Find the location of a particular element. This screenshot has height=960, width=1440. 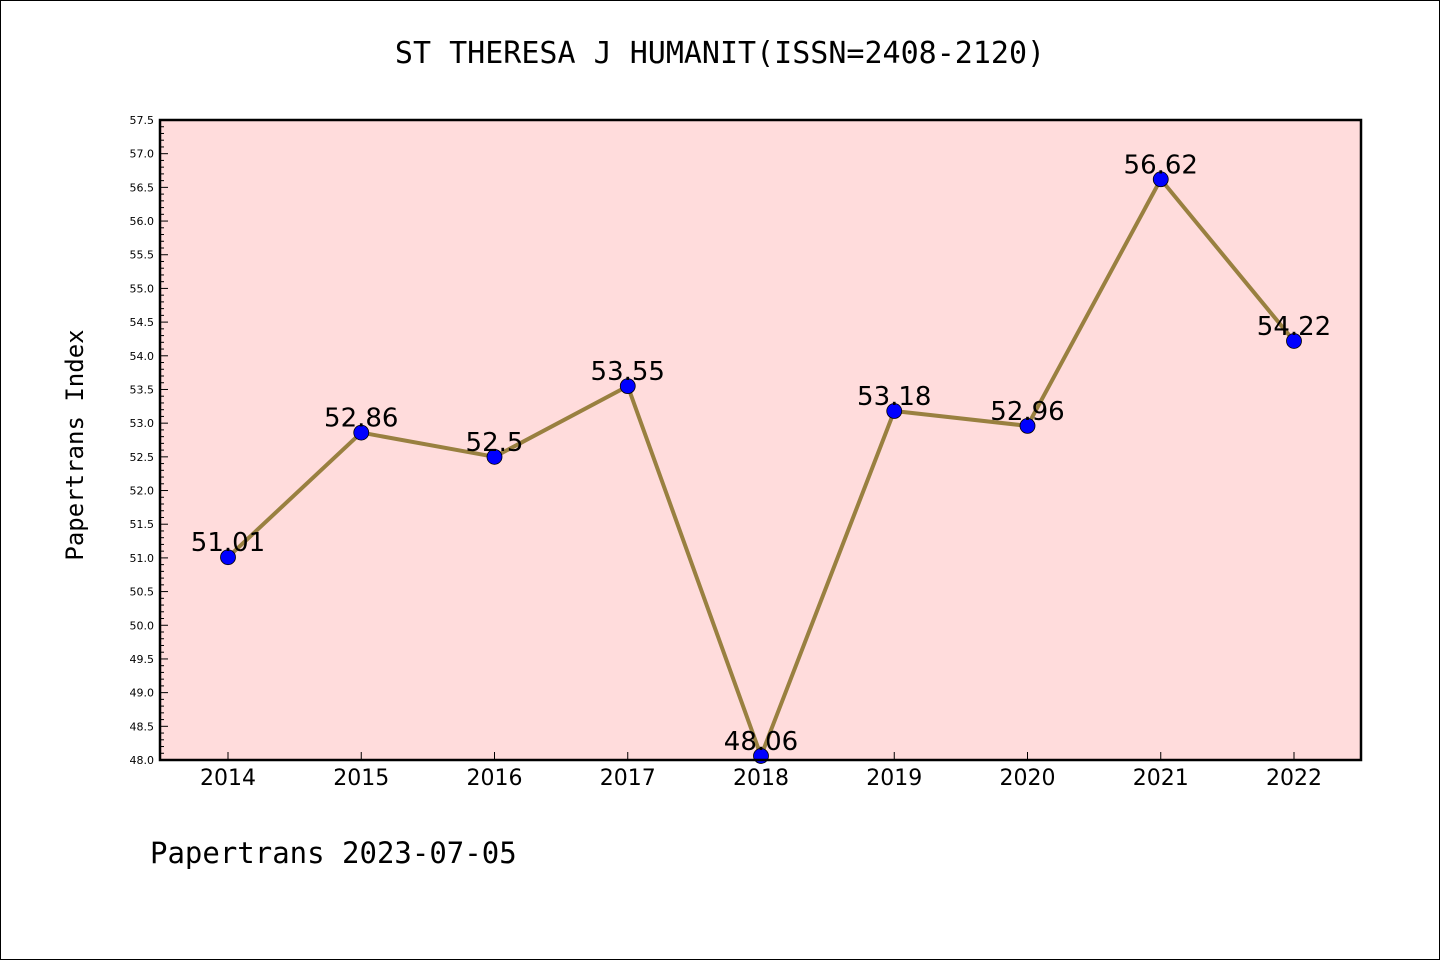

y-tick-label: 52.5 is located at coordinates (142, 457).